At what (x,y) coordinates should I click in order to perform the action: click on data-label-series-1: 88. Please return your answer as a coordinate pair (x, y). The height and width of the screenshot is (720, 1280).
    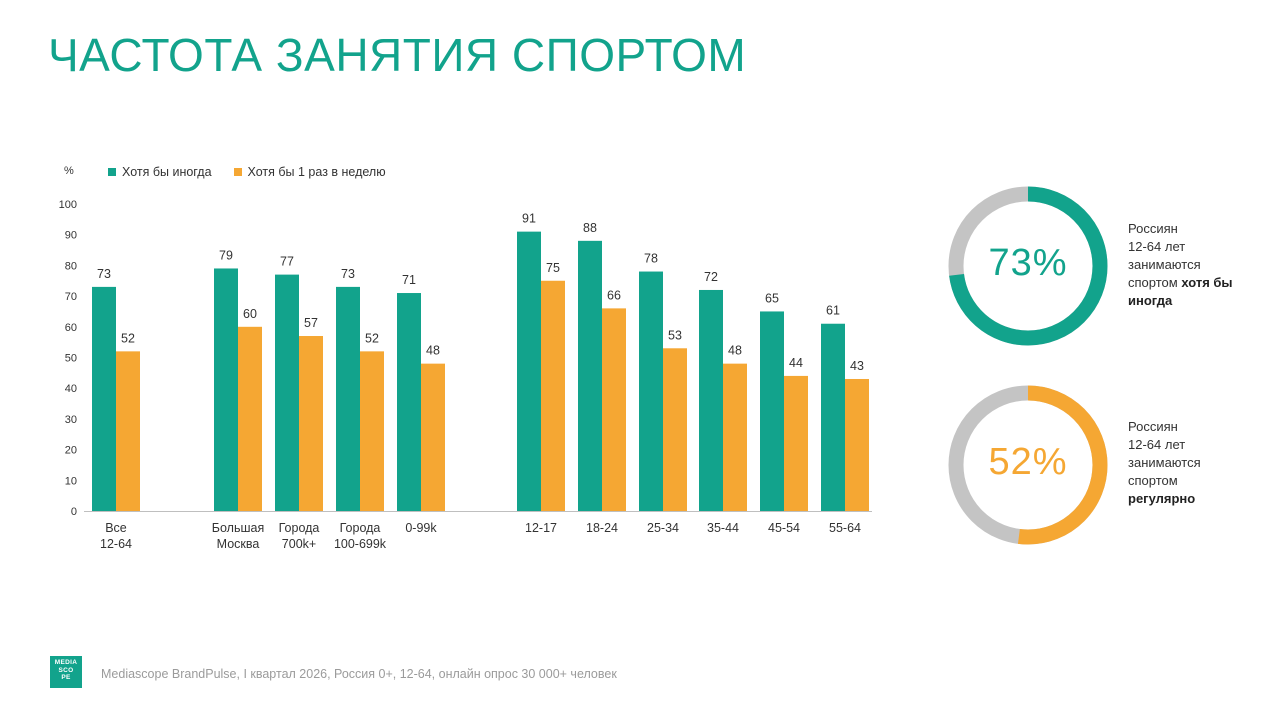
    Looking at the image, I should click on (590, 228).